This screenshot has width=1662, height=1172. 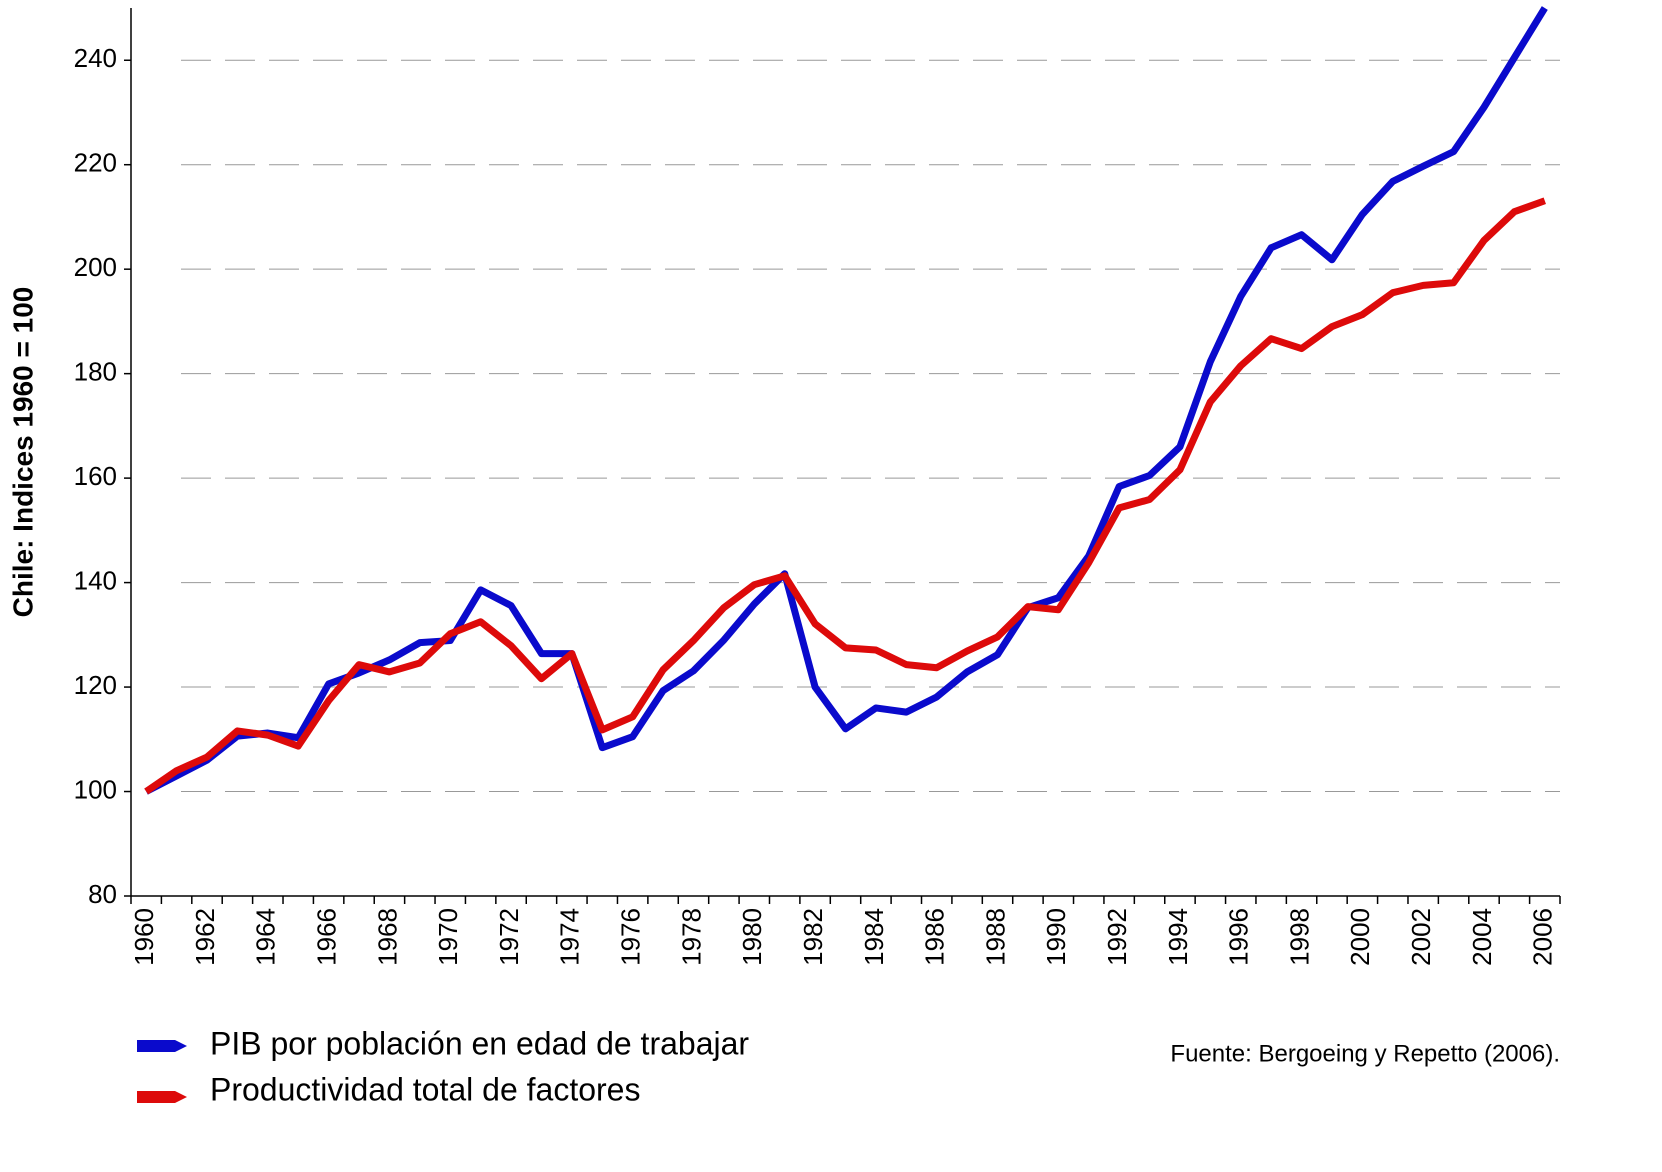 What do you see at coordinates (1482, 937) in the screenshot?
I see `x-tick-label: 2004` at bounding box center [1482, 937].